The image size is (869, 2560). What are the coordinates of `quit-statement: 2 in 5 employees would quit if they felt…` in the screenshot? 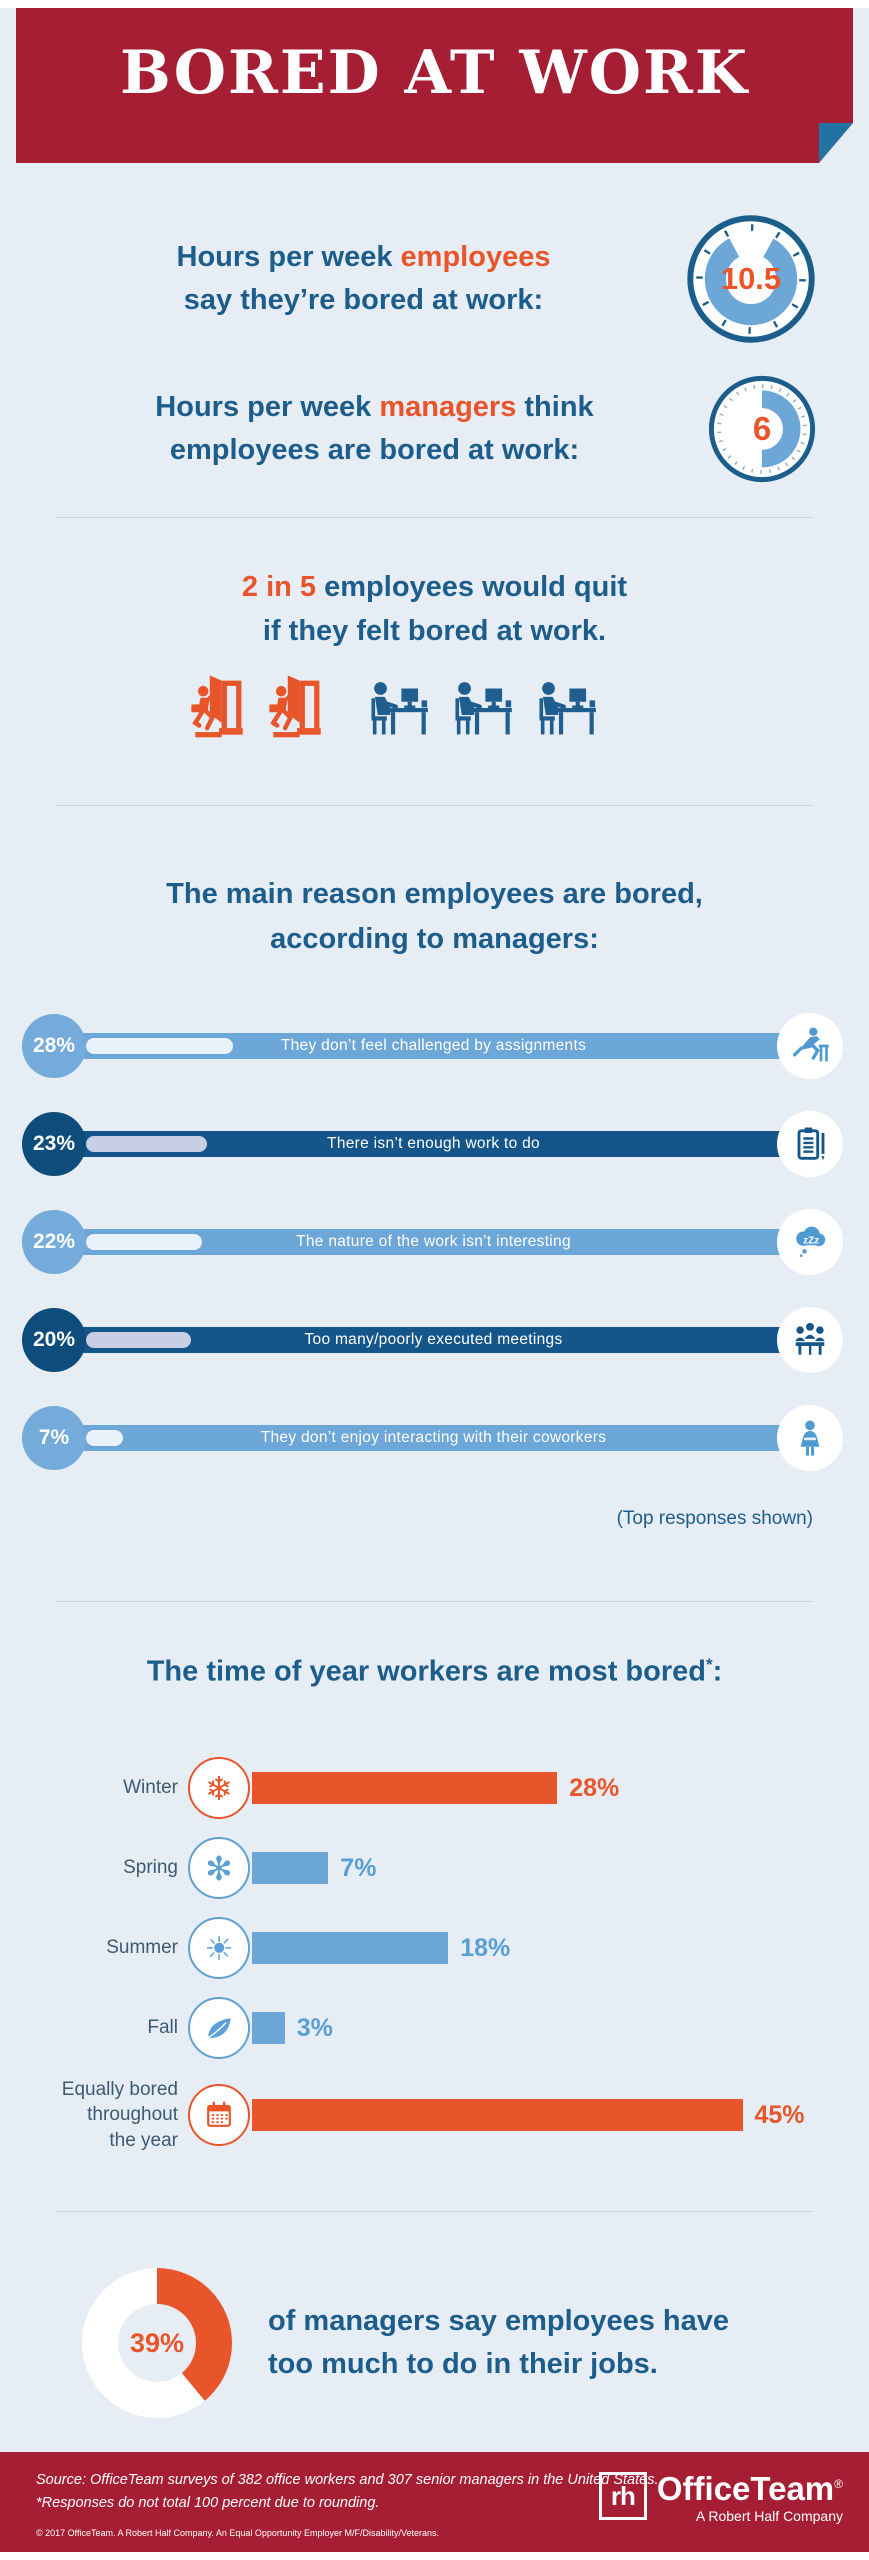 It's located at (434, 609).